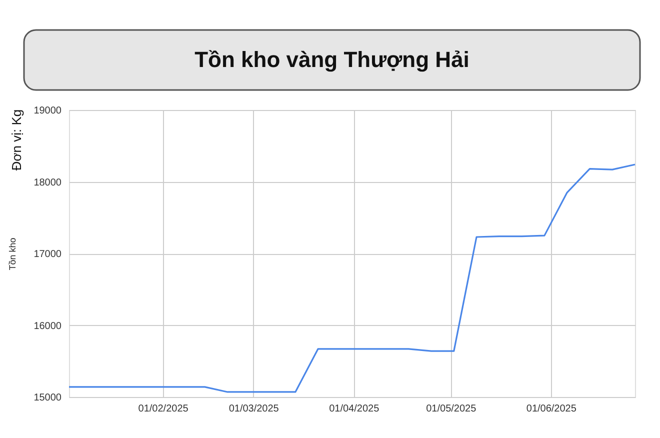 Image resolution: width=660 pixels, height=438 pixels. Describe the element at coordinates (48, 182) in the screenshot. I see `y-tick-label: 18000` at that location.